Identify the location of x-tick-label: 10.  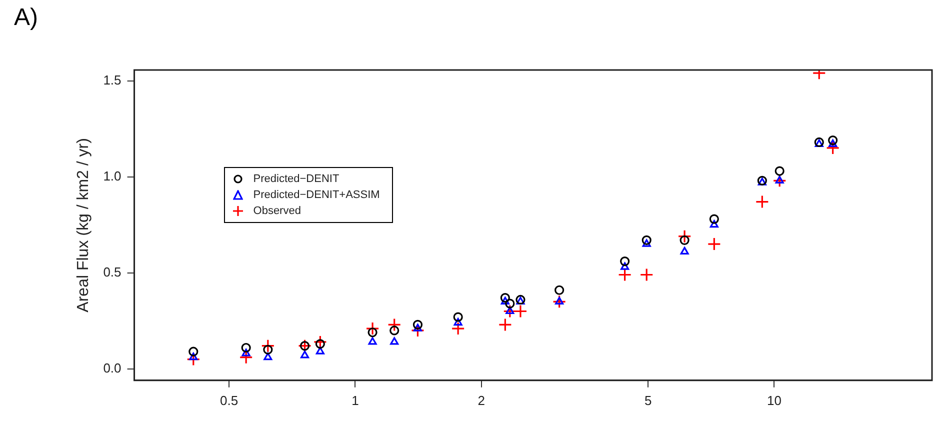
(774, 400).